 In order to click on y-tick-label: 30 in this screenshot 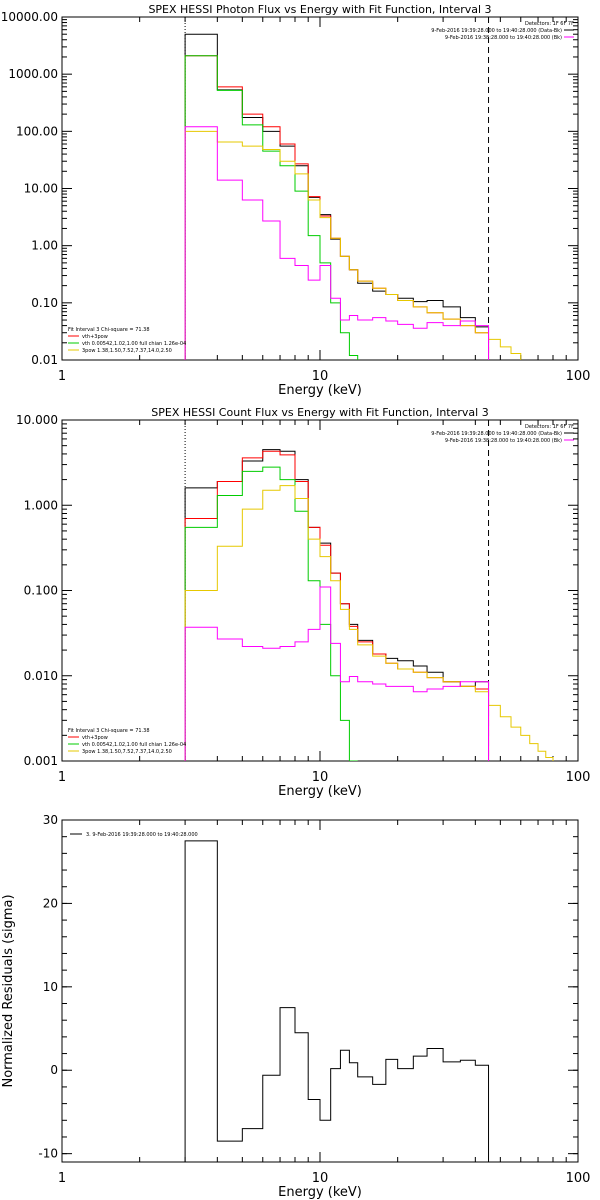, I will do `click(50, 820)`.